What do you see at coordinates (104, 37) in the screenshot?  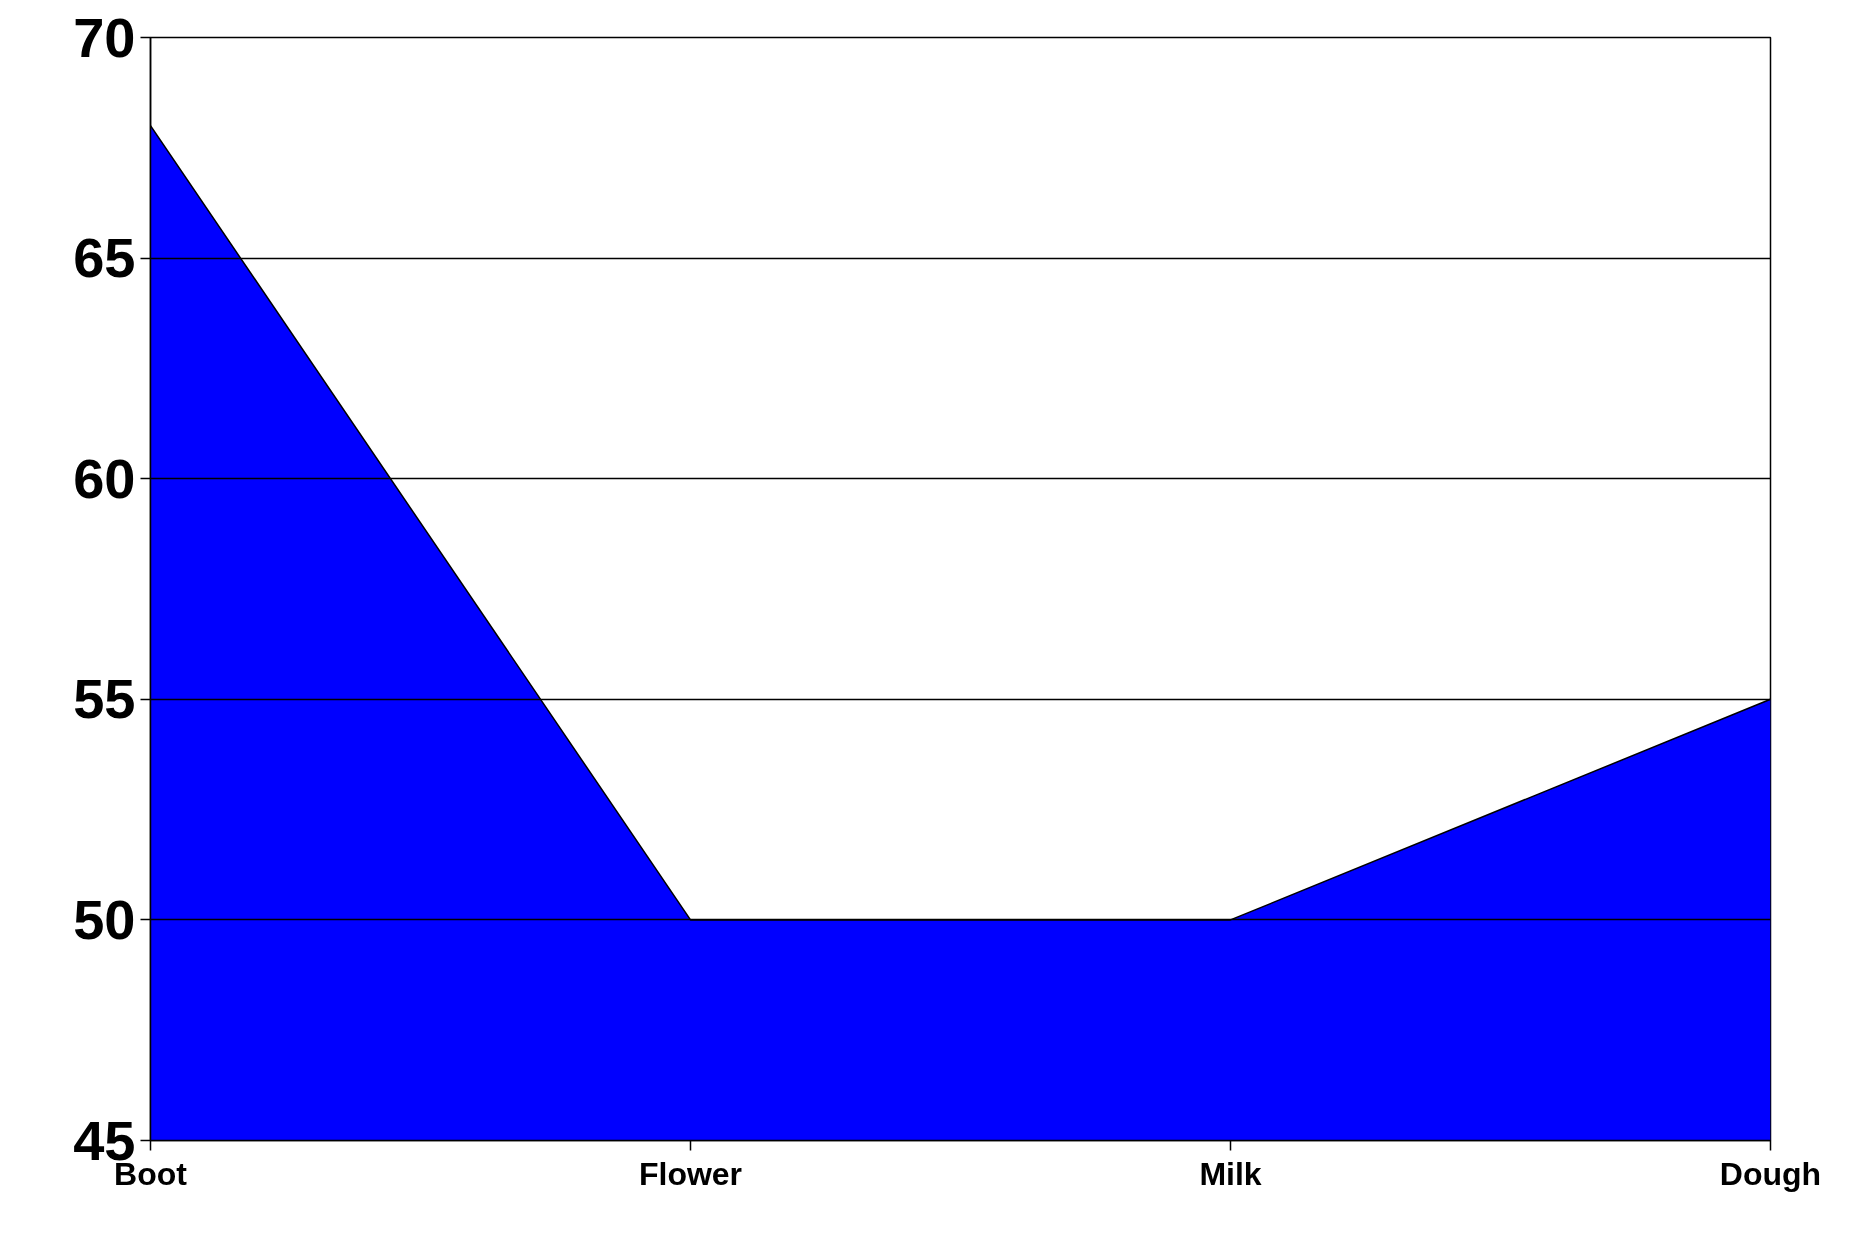 I see `y-tick-label: 70` at bounding box center [104, 37].